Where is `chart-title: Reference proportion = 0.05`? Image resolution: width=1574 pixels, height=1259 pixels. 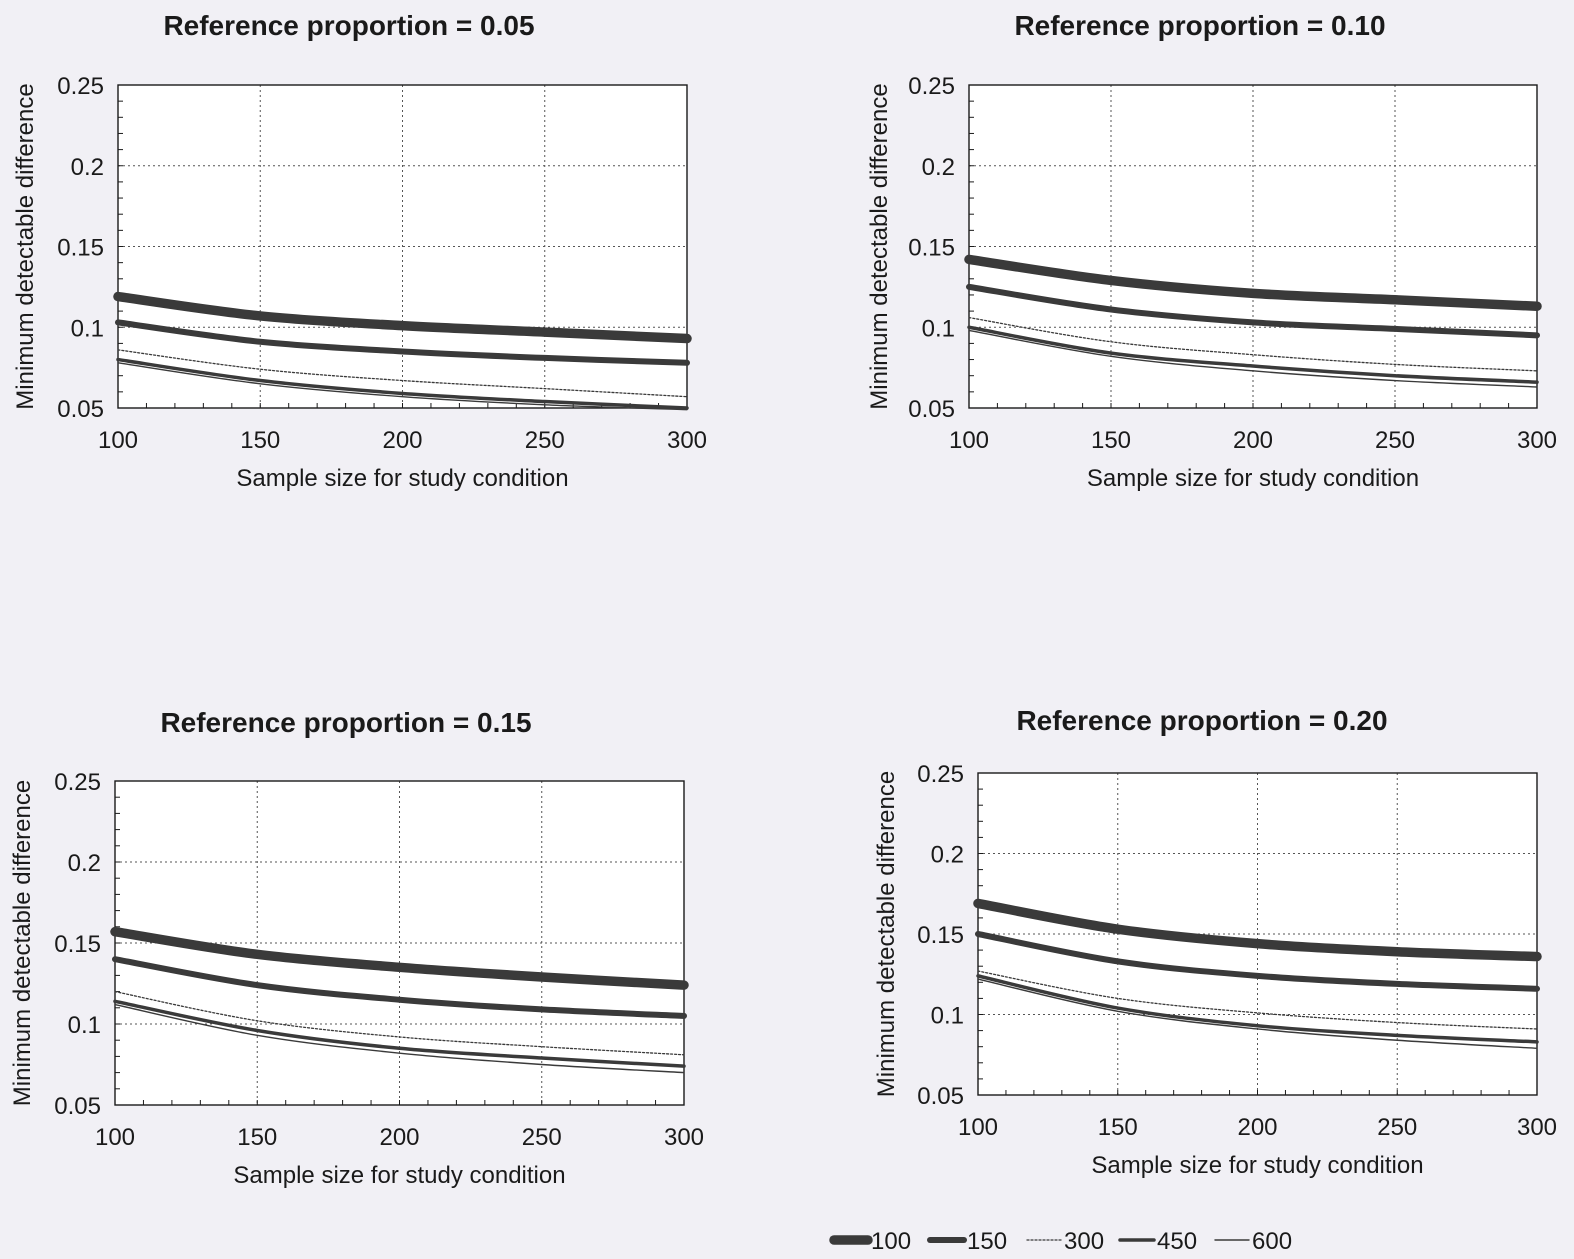
chart-title: Reference proportion = 0.05 is located at coordinates (348, 25).